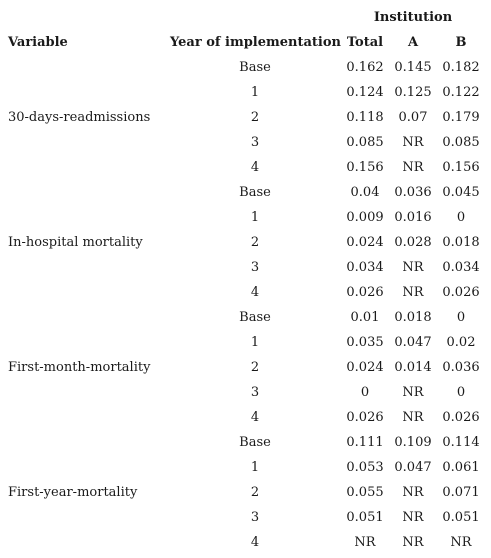 The height and width of the screenshot is (558, 491). What do you see at coordinates (245, 467) in the screenshot?
I see `table-row: 1 0.053 0.047 0.061` at bounding box center [245, 467].